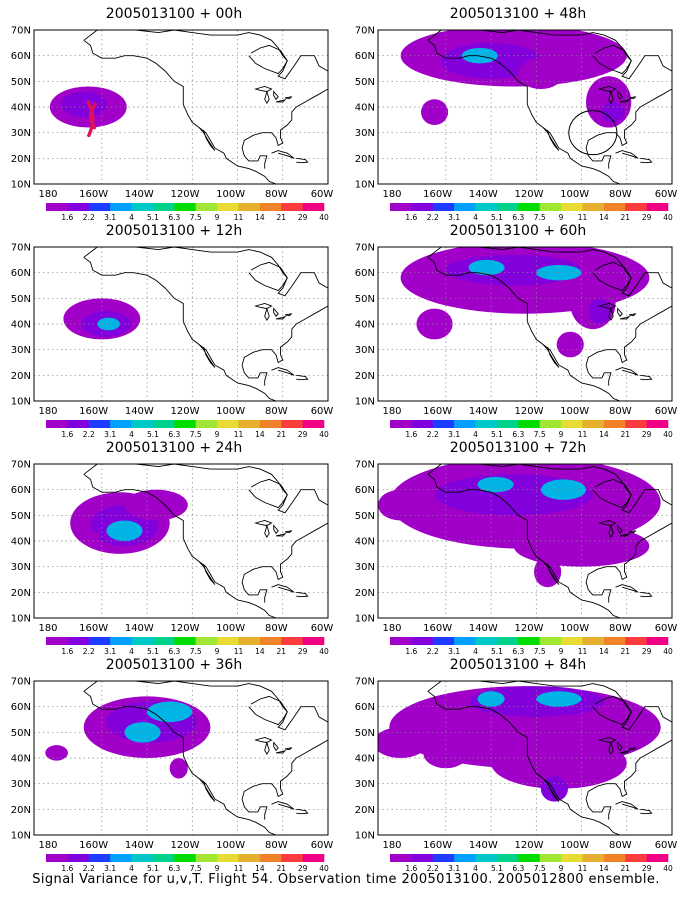  I want to click on panel-title: 2005013100 + 36h, so click(174, 665).